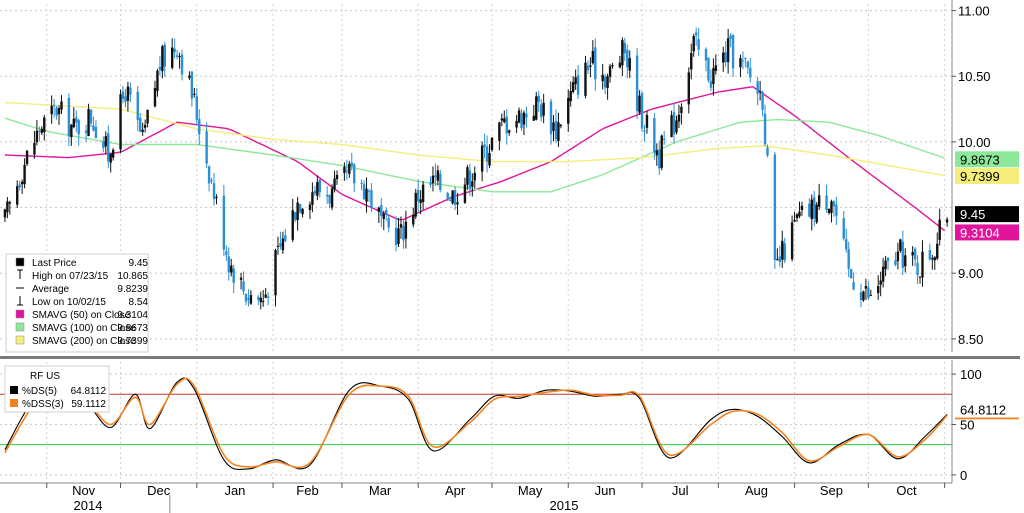 The image size is (1024, 513). I want to click on x-month-label: Feb, so click(307, 490).